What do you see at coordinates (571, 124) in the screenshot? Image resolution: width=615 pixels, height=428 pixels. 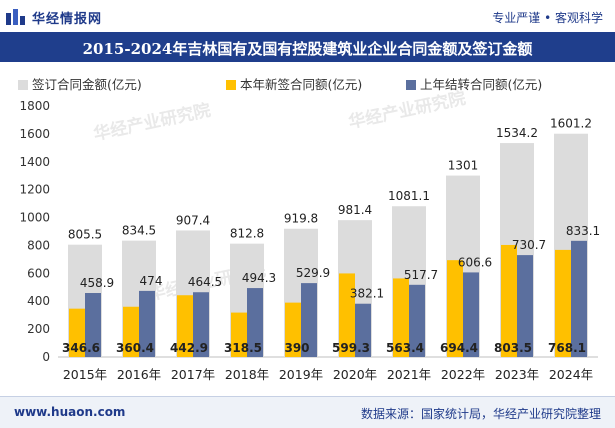 I see `data-label-total-9: 1601.2` at bounding box center [571, 124].